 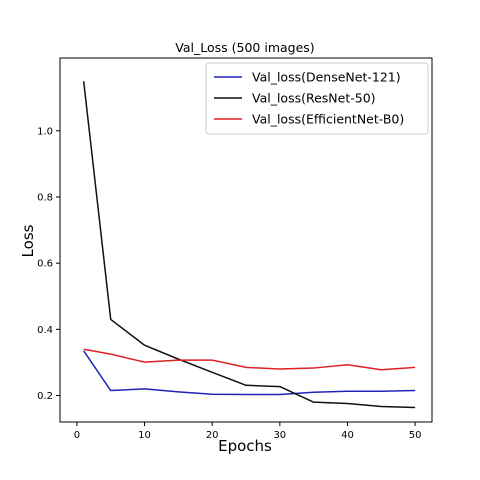 I want to click on y-axis: 0.2 0.4 0.6 0.8 1.0, so click(x=48, y=264).